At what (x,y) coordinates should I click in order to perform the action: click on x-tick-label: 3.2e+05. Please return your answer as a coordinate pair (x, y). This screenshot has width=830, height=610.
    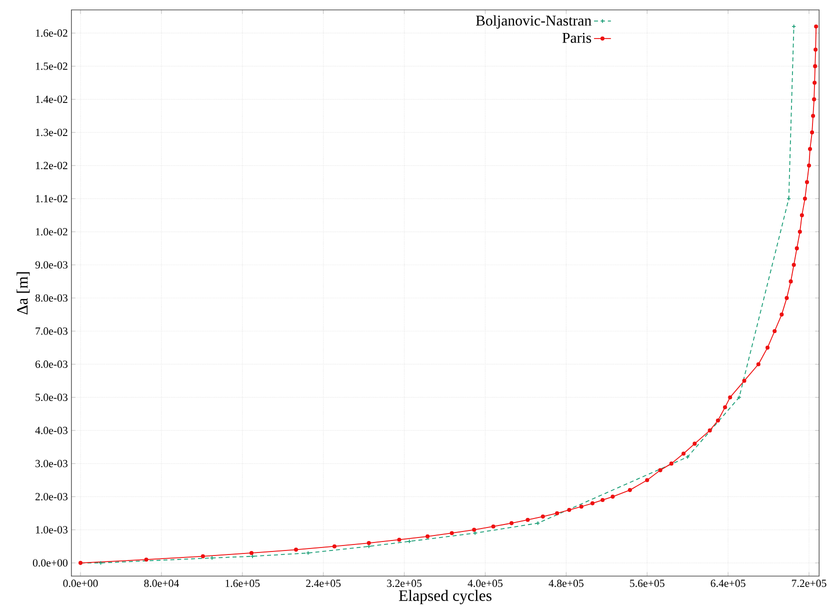
    Looking at the image, I should click on (404, 584).